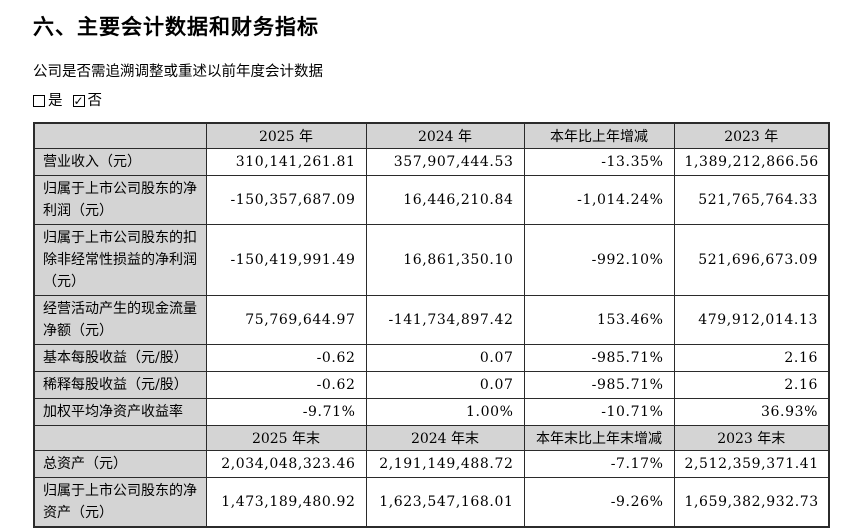 The height and width of the screenshot is (528, 855). What do you see at coordinates (120, 502) in the screenshot?
I see `row-label: 归属于上市公司股东的净资产（元）` at bounding box center [120, 502].